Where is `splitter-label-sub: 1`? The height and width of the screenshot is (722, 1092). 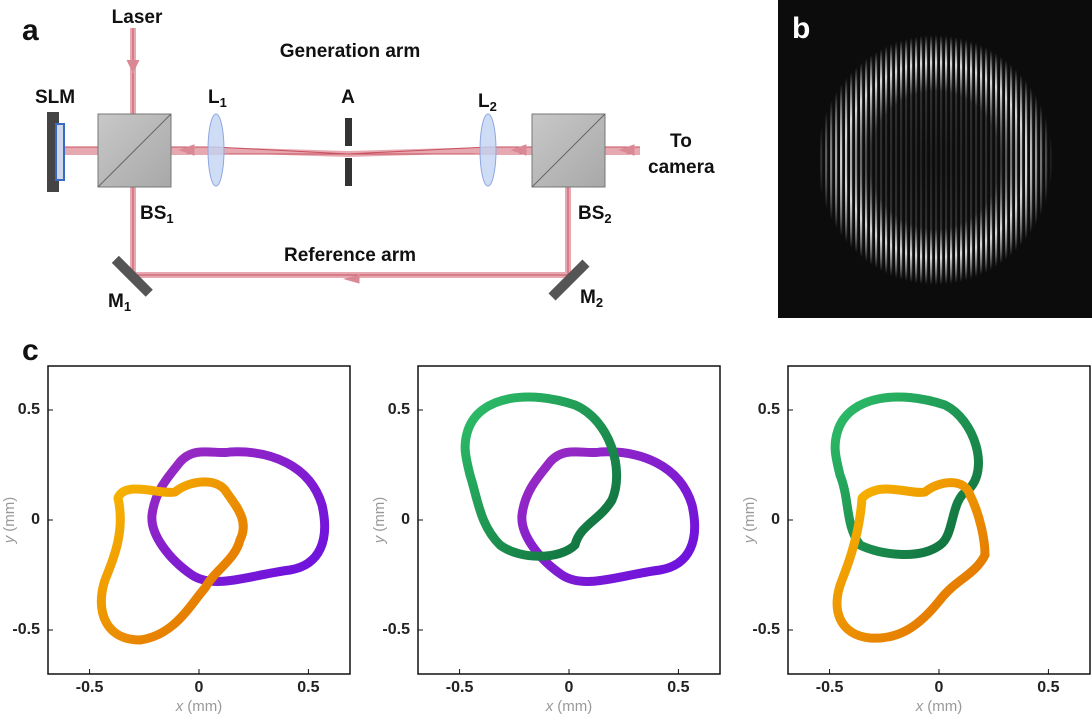
splitter-label-sub: 1 is located at coordinates (169, 218).